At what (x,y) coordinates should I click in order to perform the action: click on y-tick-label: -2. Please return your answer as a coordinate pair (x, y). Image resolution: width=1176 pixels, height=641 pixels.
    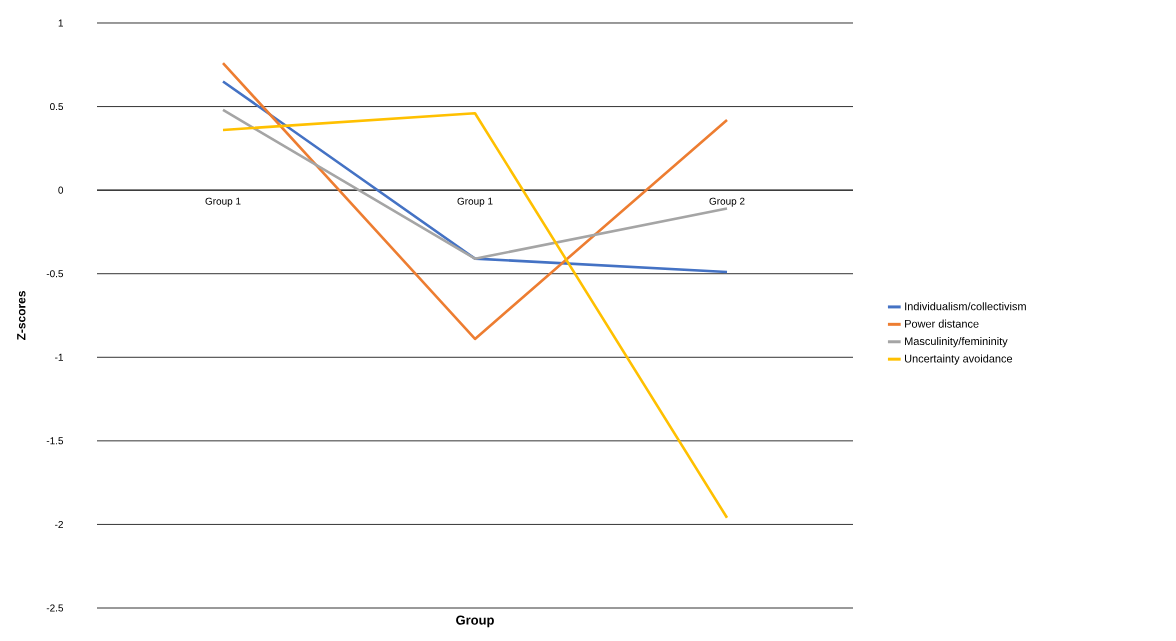
    Looking at the image, I should click on (59, 524).